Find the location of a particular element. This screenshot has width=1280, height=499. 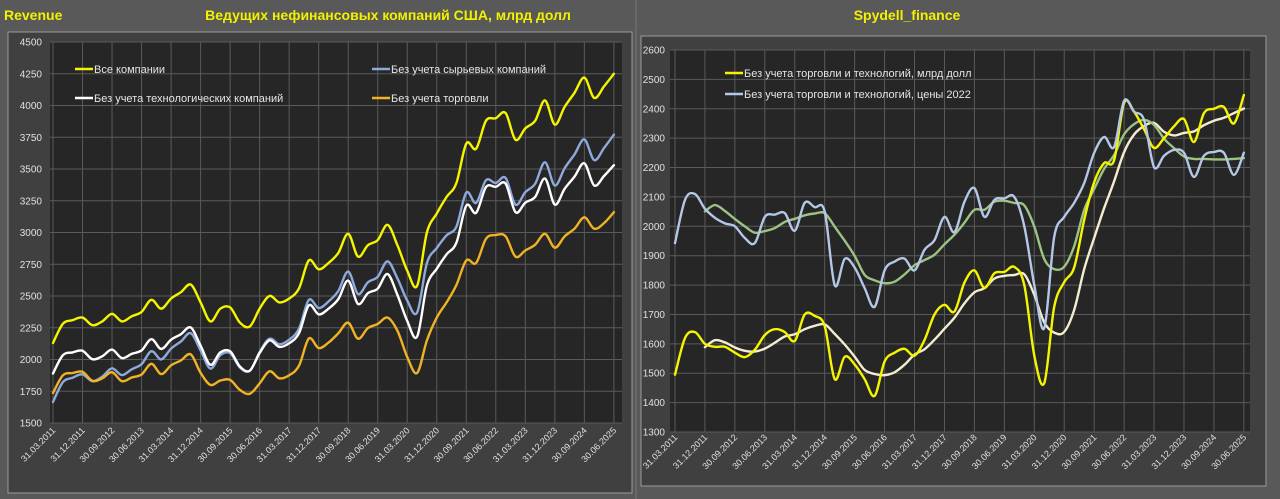

y-tick-label: 1300 is located at coordinates (654, 433).